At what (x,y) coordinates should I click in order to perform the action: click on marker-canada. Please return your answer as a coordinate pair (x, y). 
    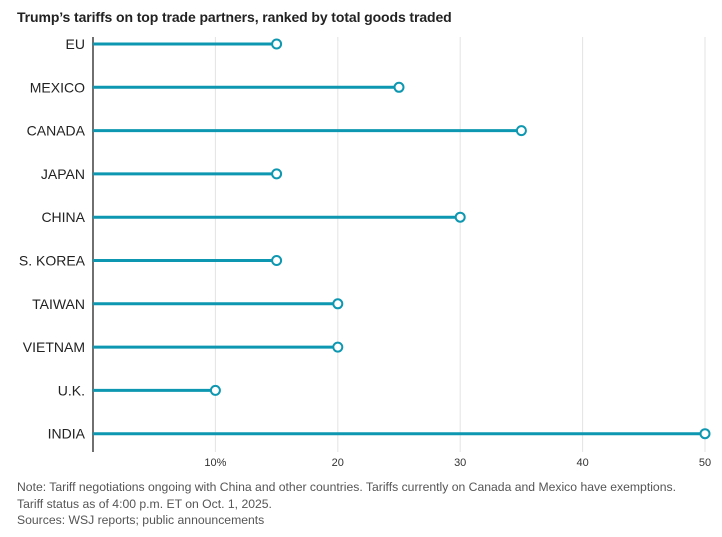
    Looking at the image, I should click on (521, 131).